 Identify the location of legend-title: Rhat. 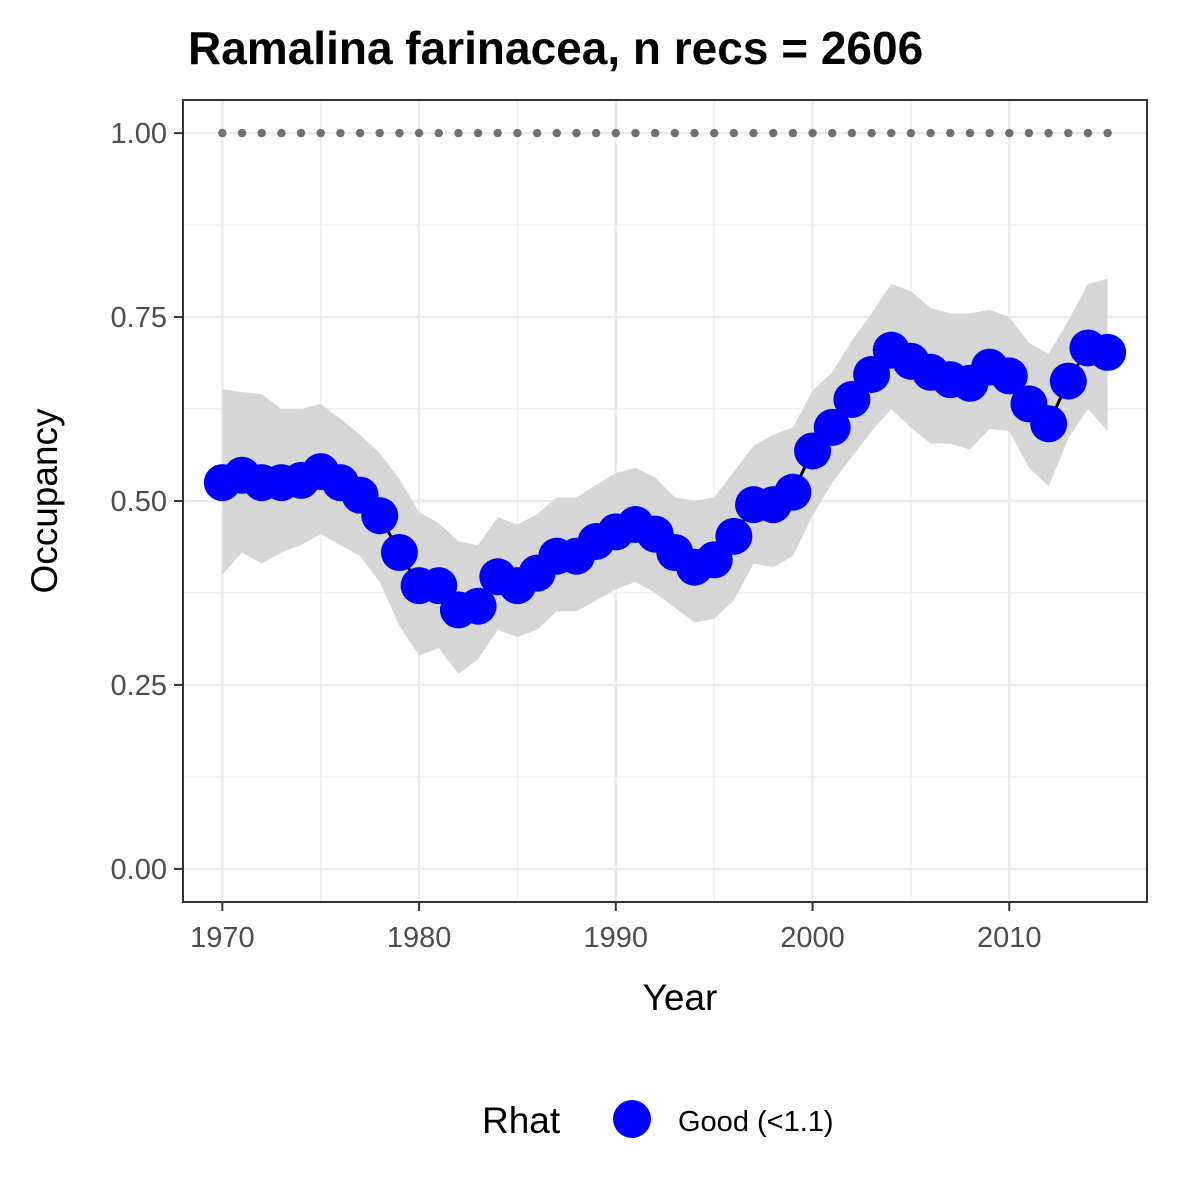
(521, 1120).